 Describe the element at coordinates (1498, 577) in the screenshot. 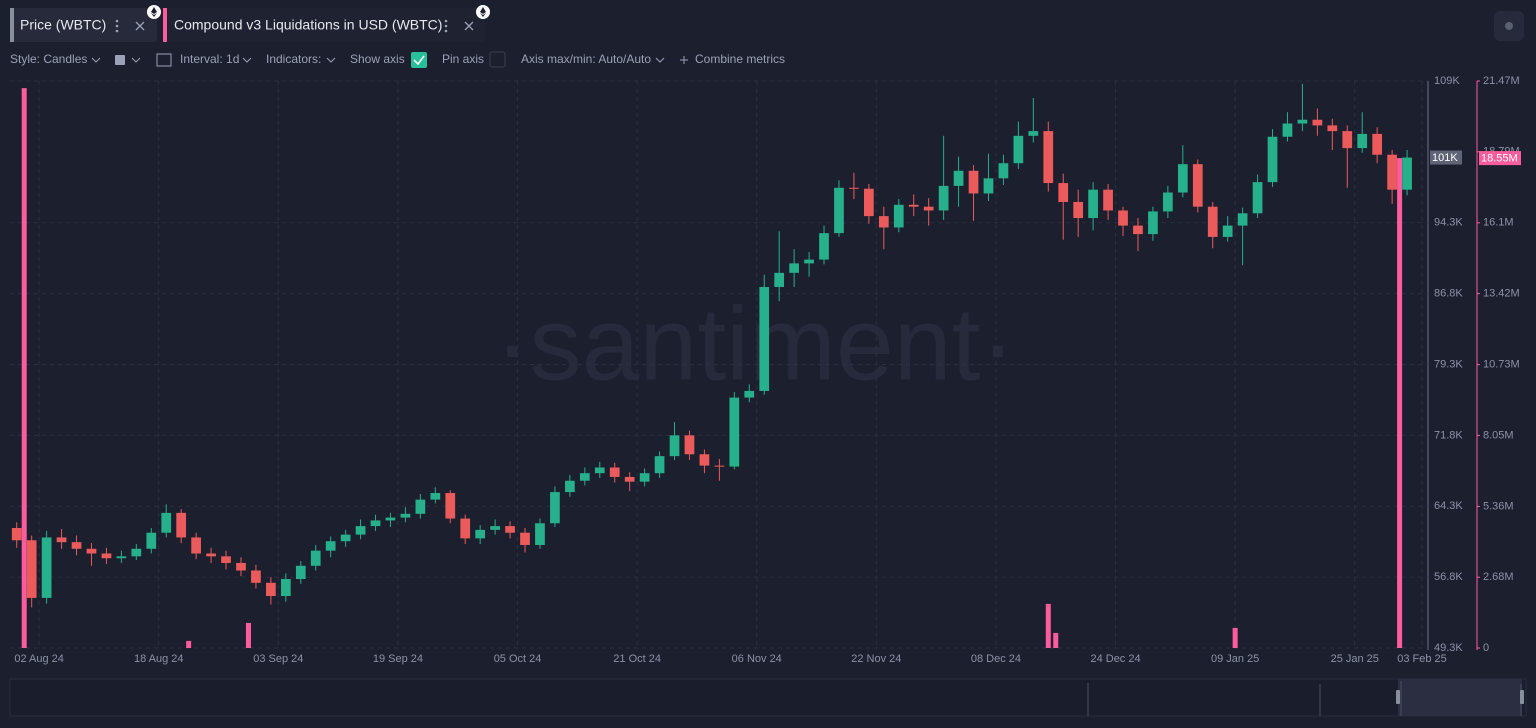

I see `y2-tick-label: 2.68M` at that location.